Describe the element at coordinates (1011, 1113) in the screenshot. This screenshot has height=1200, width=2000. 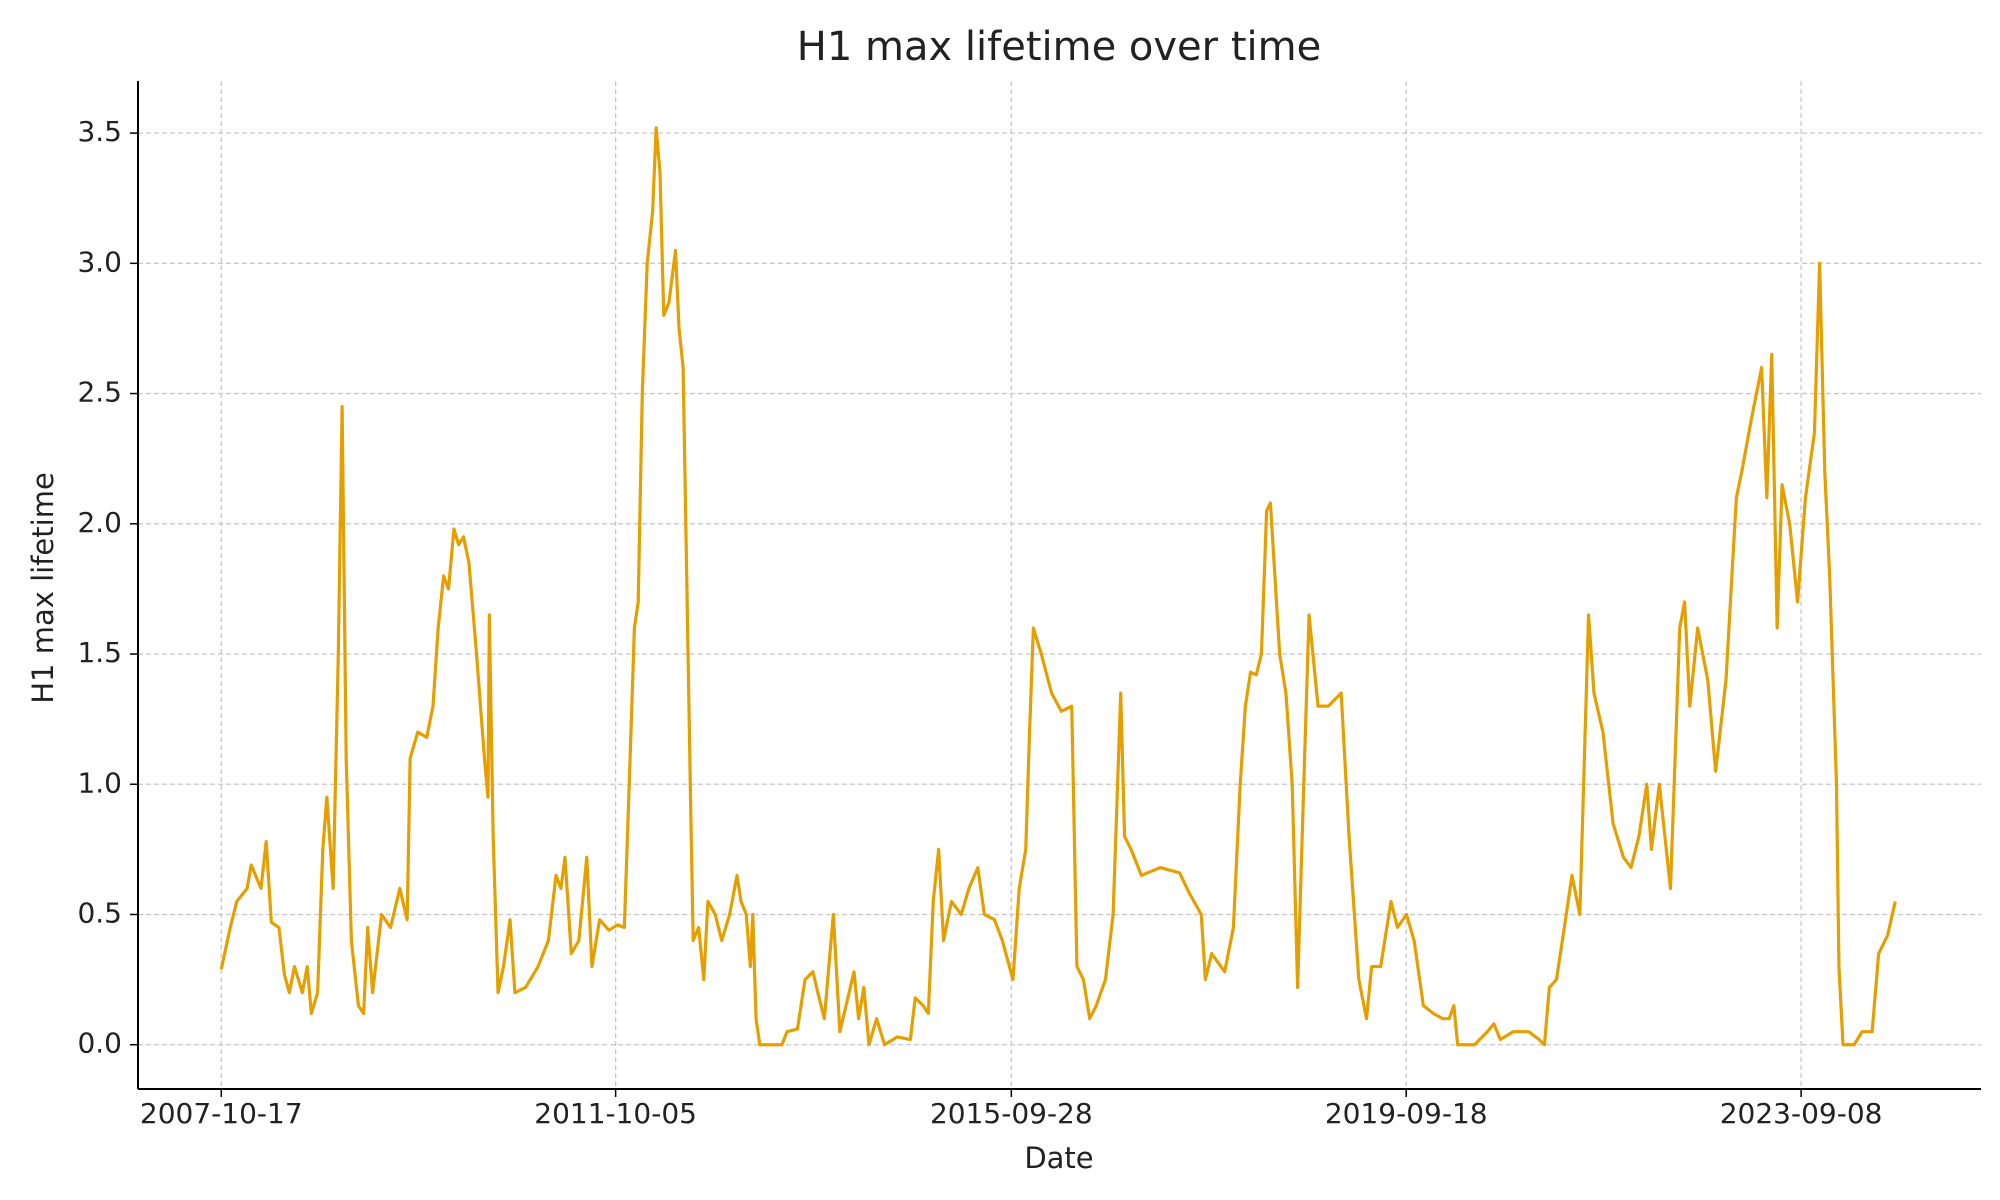
I see `x-tick-label: 2015-09-28` at that location.